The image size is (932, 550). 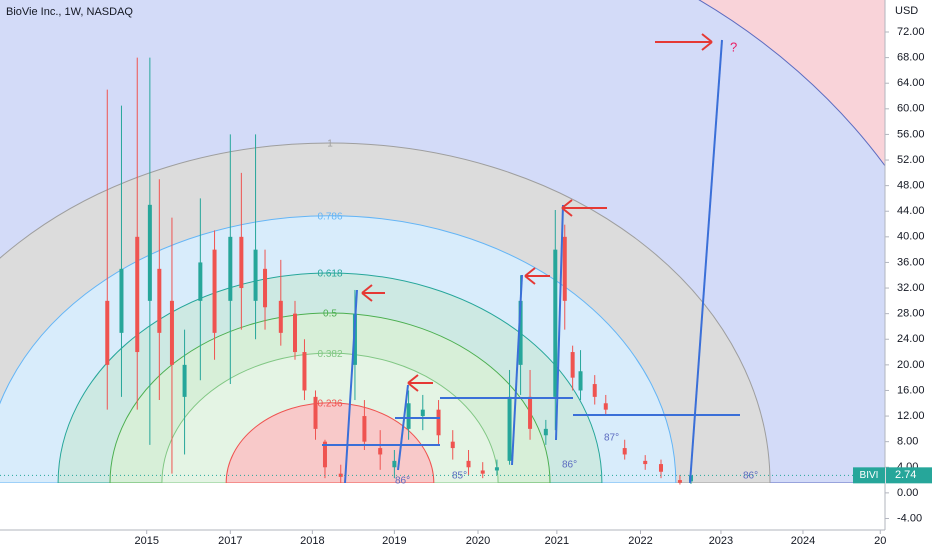 What do you see at coordinates (557, 541) in the screenshot?
I see `x-tick-label: 2021` at bounding box center [557, 541].